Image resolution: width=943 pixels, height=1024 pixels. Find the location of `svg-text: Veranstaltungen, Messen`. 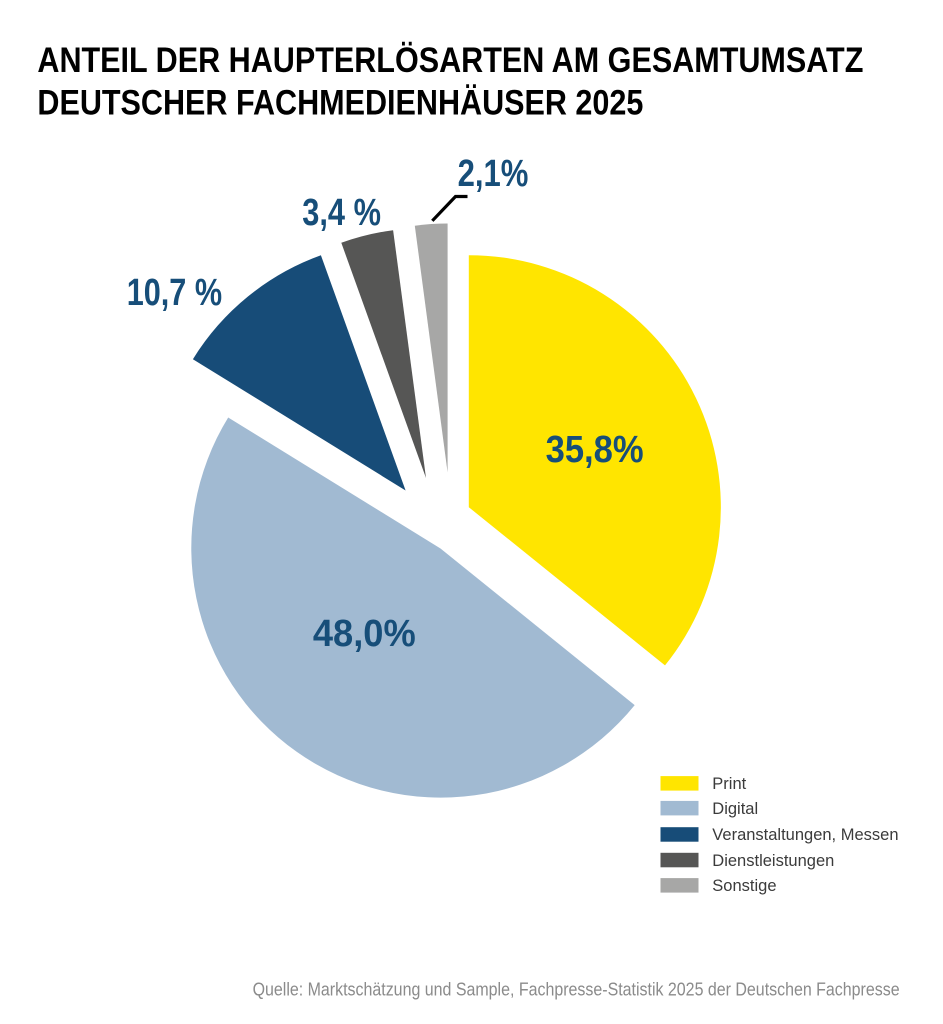

svg-text: Veranstaltungen, Messen is located at coordinates (805, 835).